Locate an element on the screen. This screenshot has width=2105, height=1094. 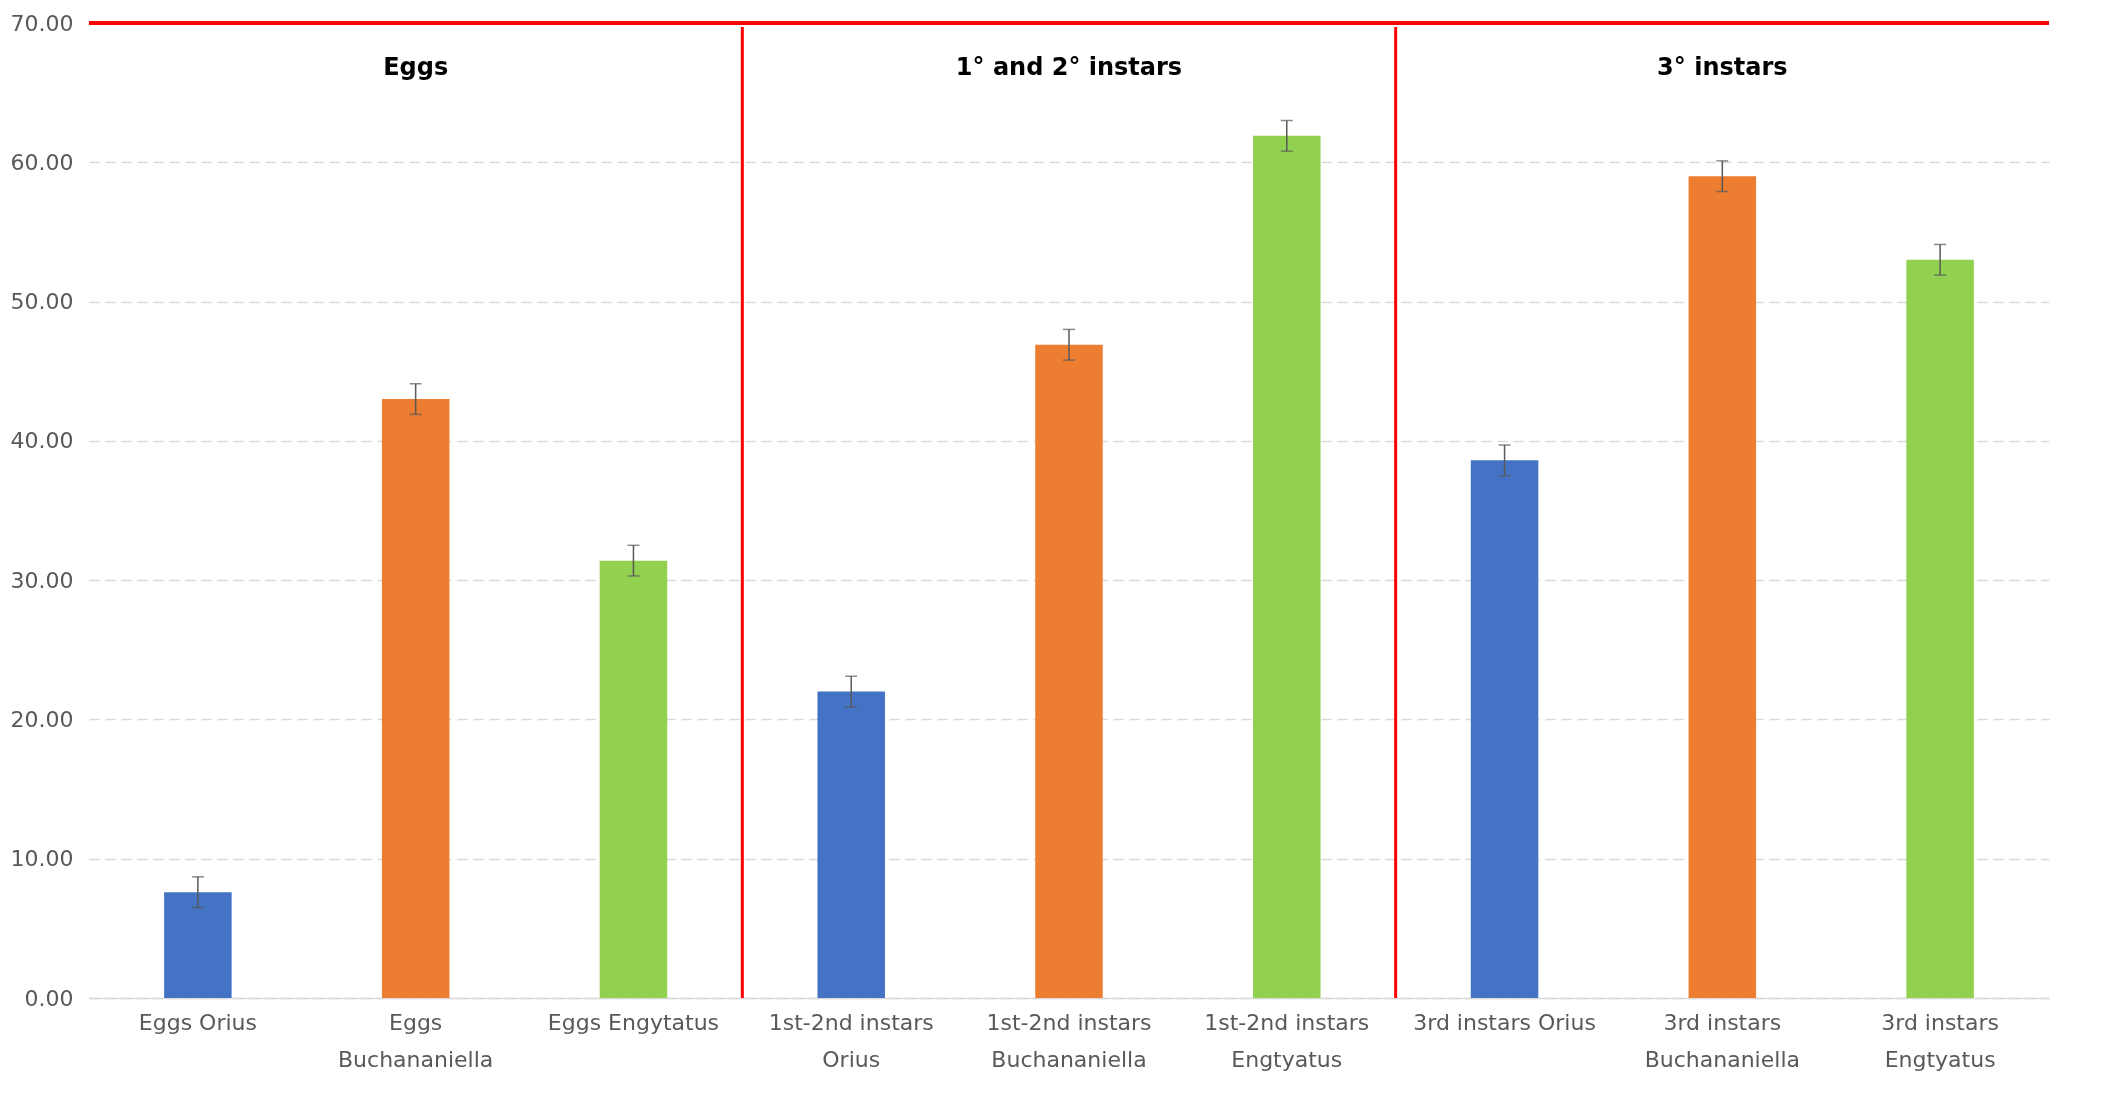
y-tick-label: 0.00 is located at coordinates (49, 998).